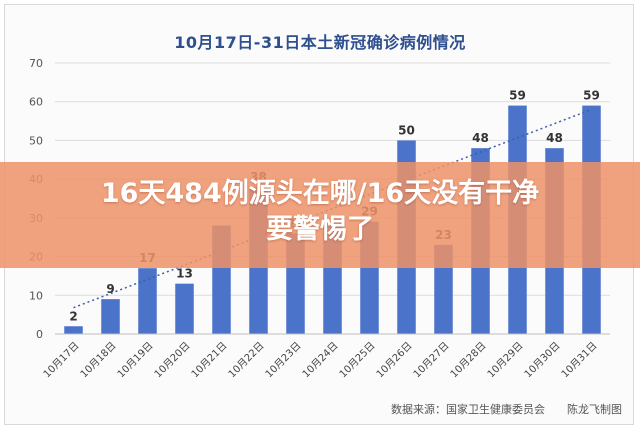  Describe the element at coordinates (98, 360) in the screenshot. I see `x-tick-label: 10月18日` at that location.